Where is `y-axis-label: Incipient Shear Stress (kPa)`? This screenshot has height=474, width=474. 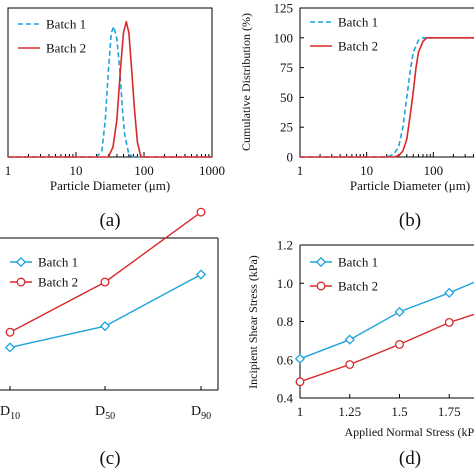
y-axis-label: Incipient Shear Stress (kPa) is located at coordinates (253, 322).